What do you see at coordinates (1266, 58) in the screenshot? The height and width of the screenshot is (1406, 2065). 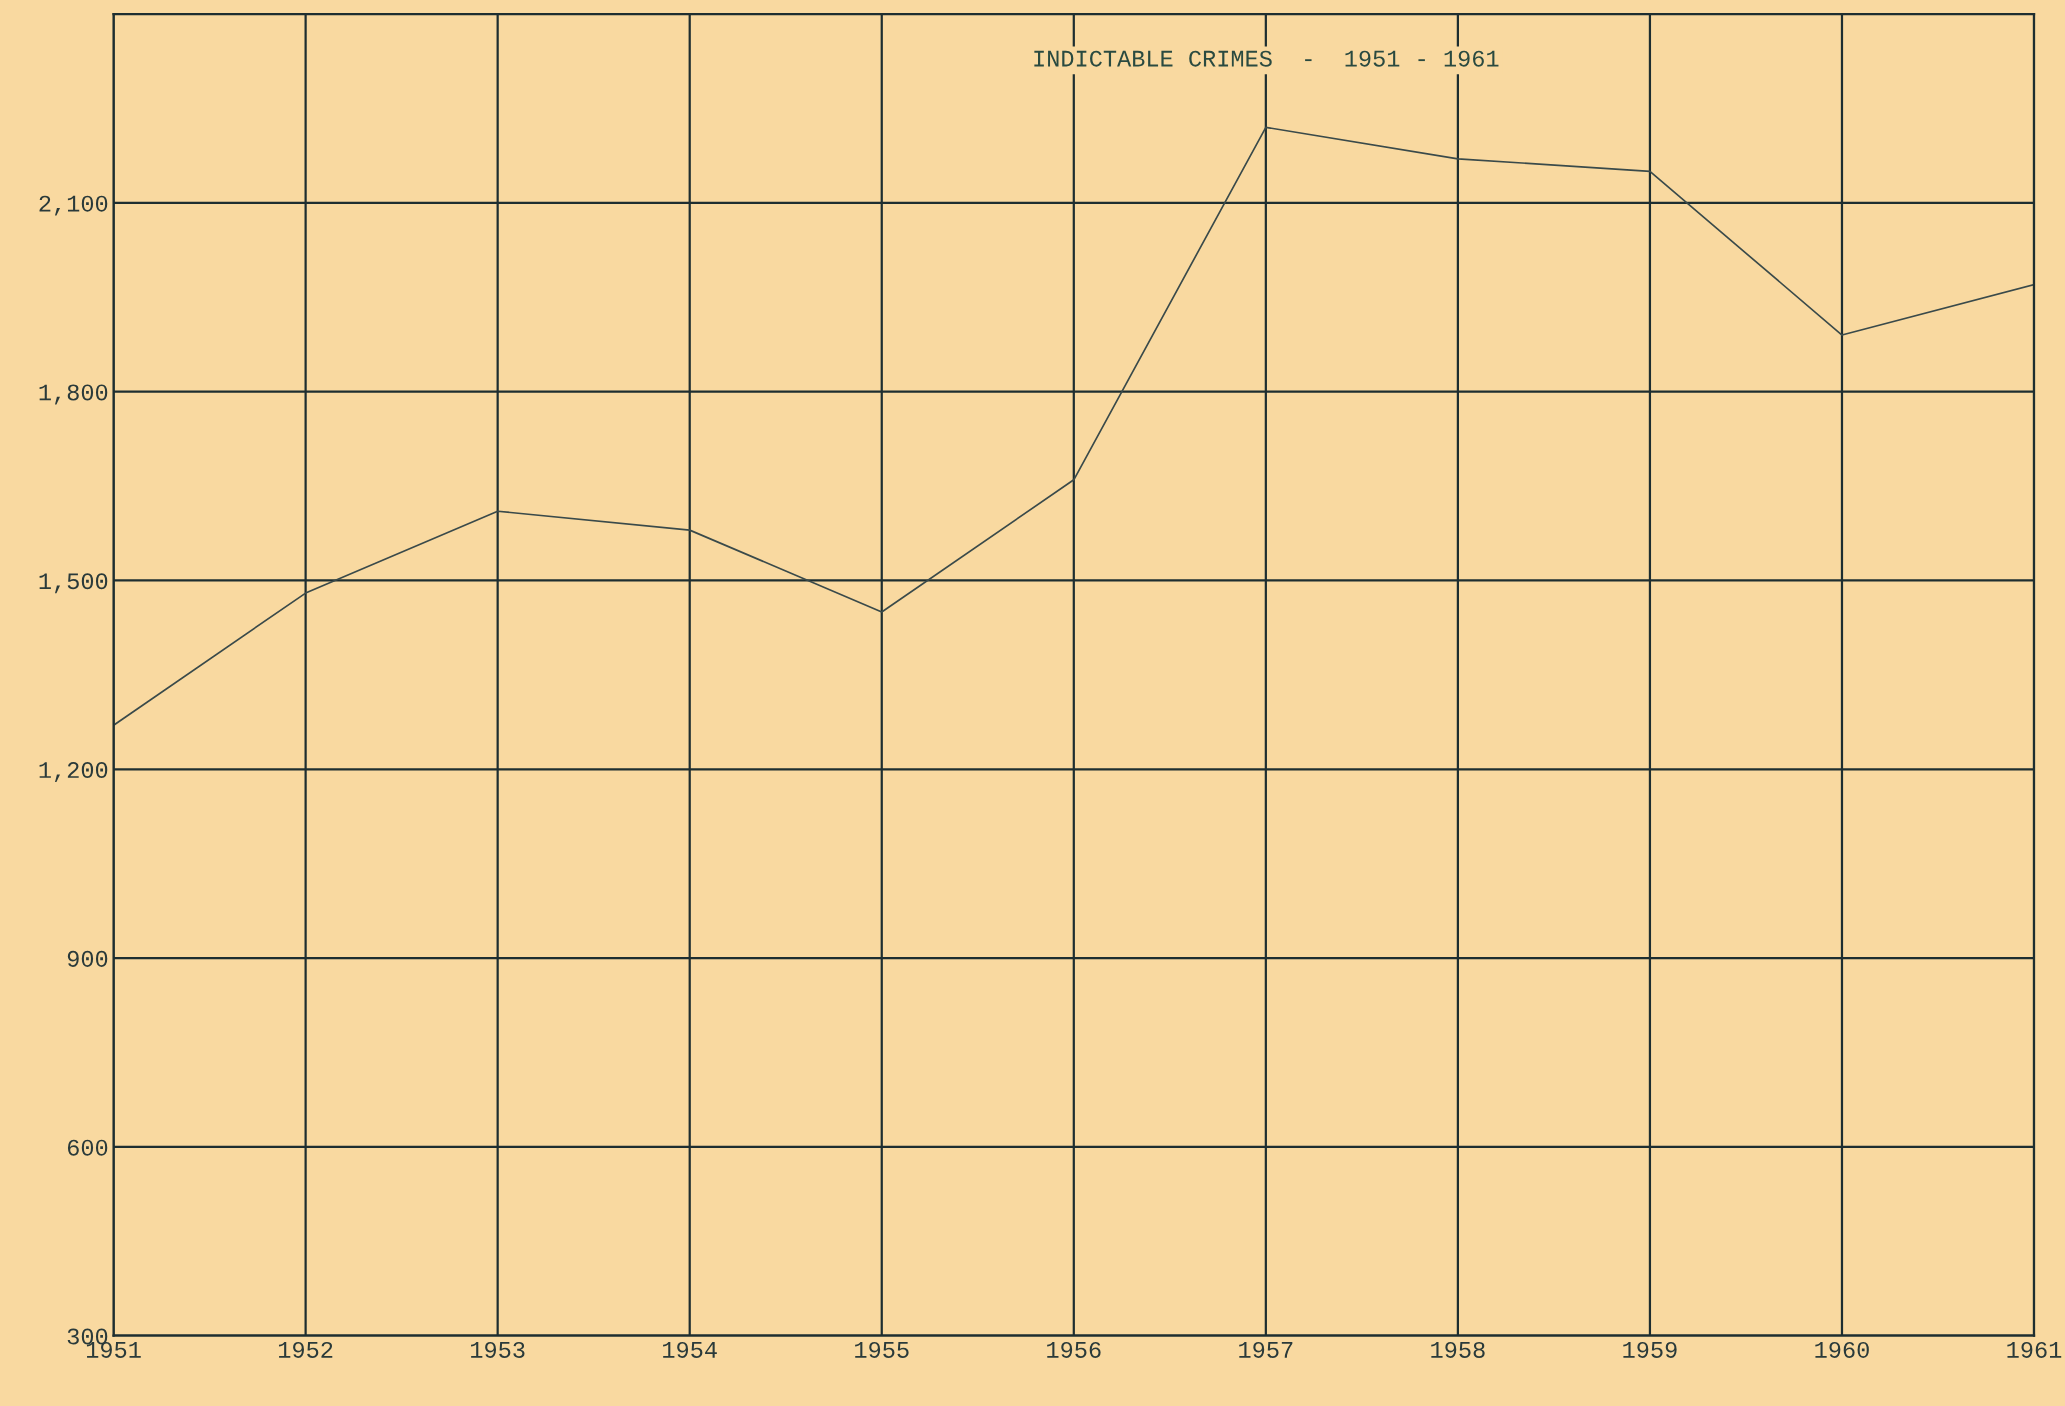 I see `text: INDICTABLE CRIMES - 1951 - 1961` at bounding box center [1266, 58].